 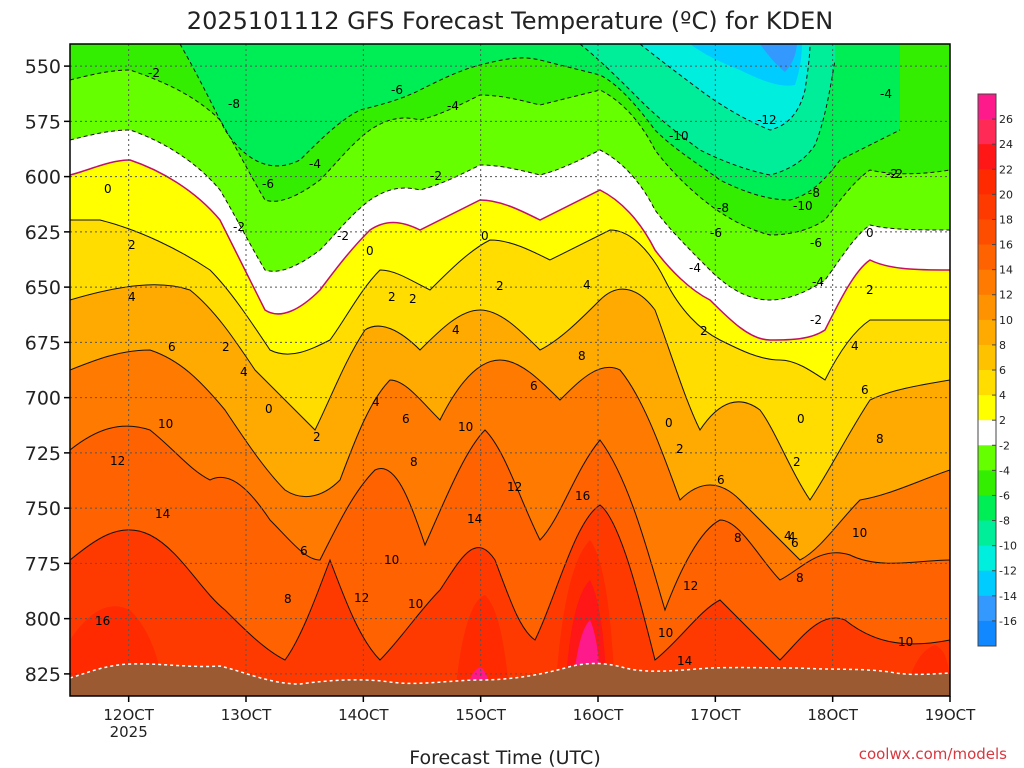 What do you see at coordinates (128, 715) in the screenshot?
I see `x-tick-label: 12OCT` at bounding box center [128, 715].